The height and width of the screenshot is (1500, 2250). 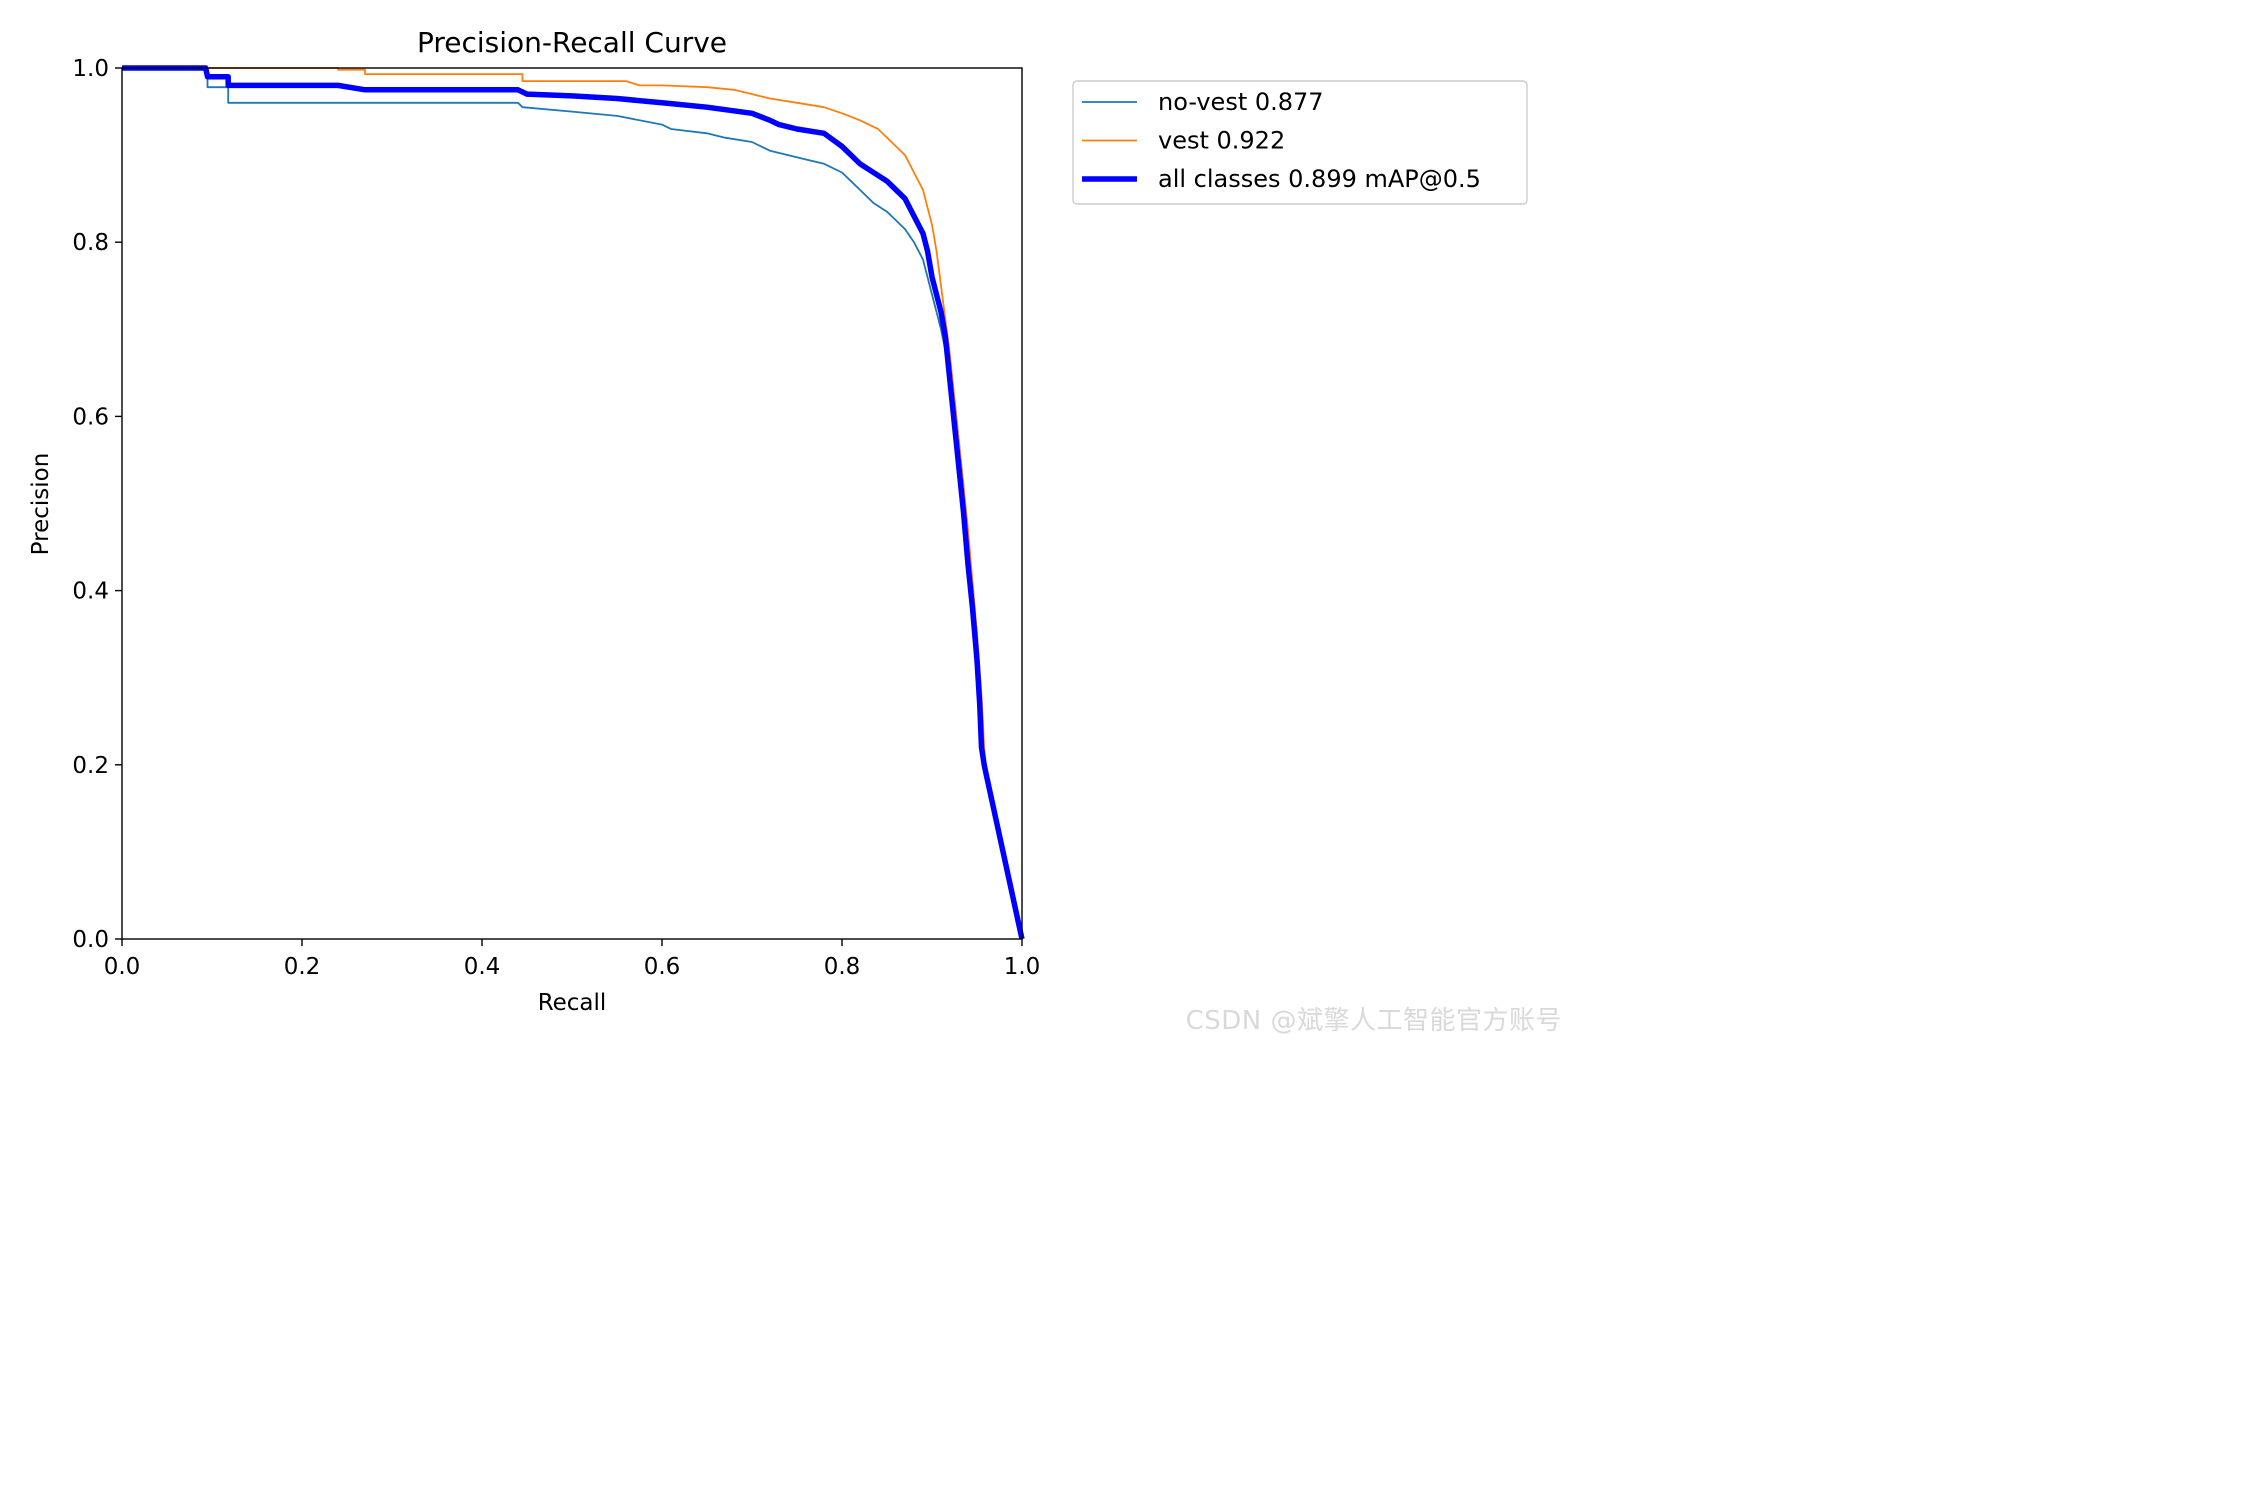 I want to click on legend-label-1: no-vest 0.877, so click(x=1241, y=102).